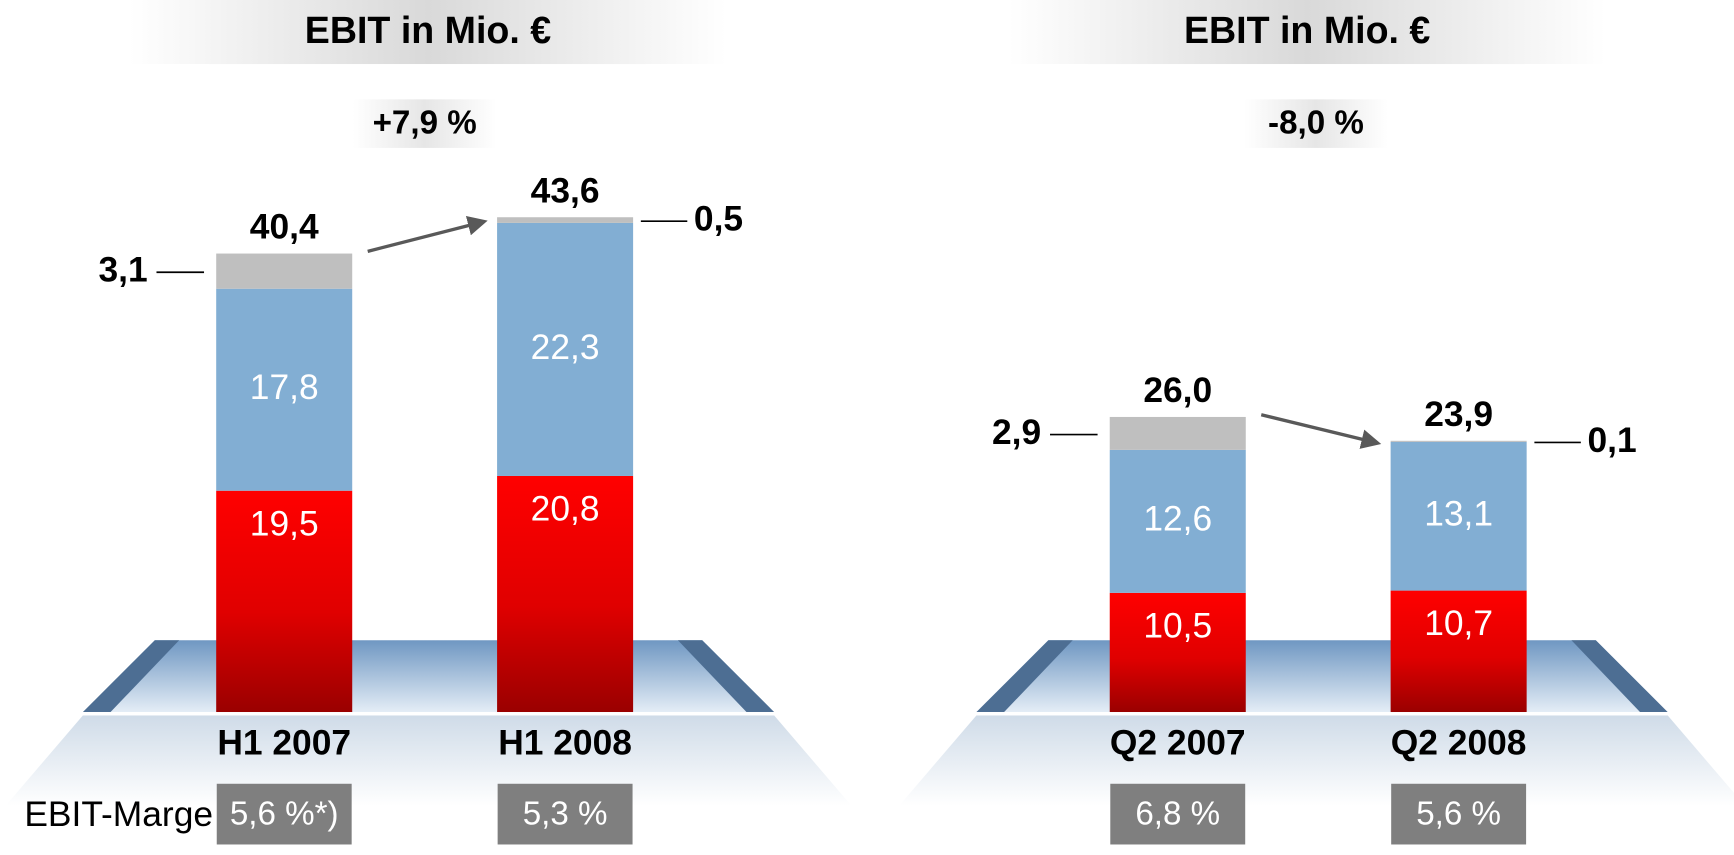 This screenshot has width=1734, height=855. Describe the element at coordinates (1177, 390) in the screenshot. I see `total-label: 26,0` at that location.